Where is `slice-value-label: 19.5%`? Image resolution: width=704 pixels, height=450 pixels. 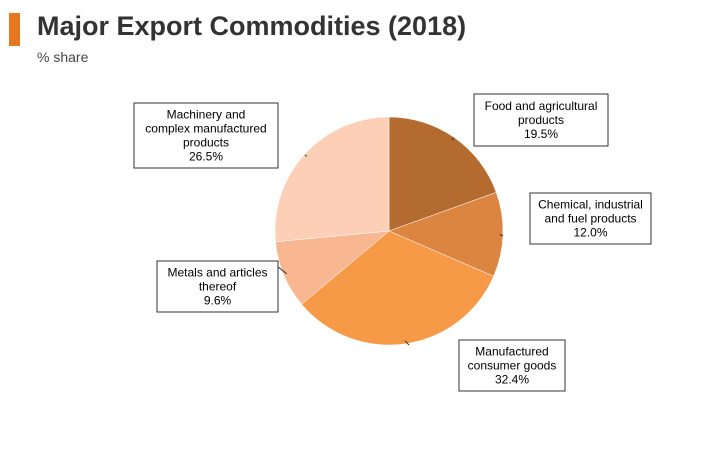
slice-value-label: 19.5% is located at coordinates (541, 134).